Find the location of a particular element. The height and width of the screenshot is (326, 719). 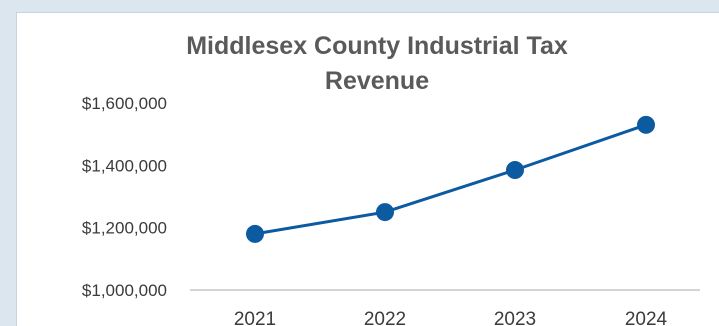

x-tick-label: 2023 is located at coordinates (515, 317).